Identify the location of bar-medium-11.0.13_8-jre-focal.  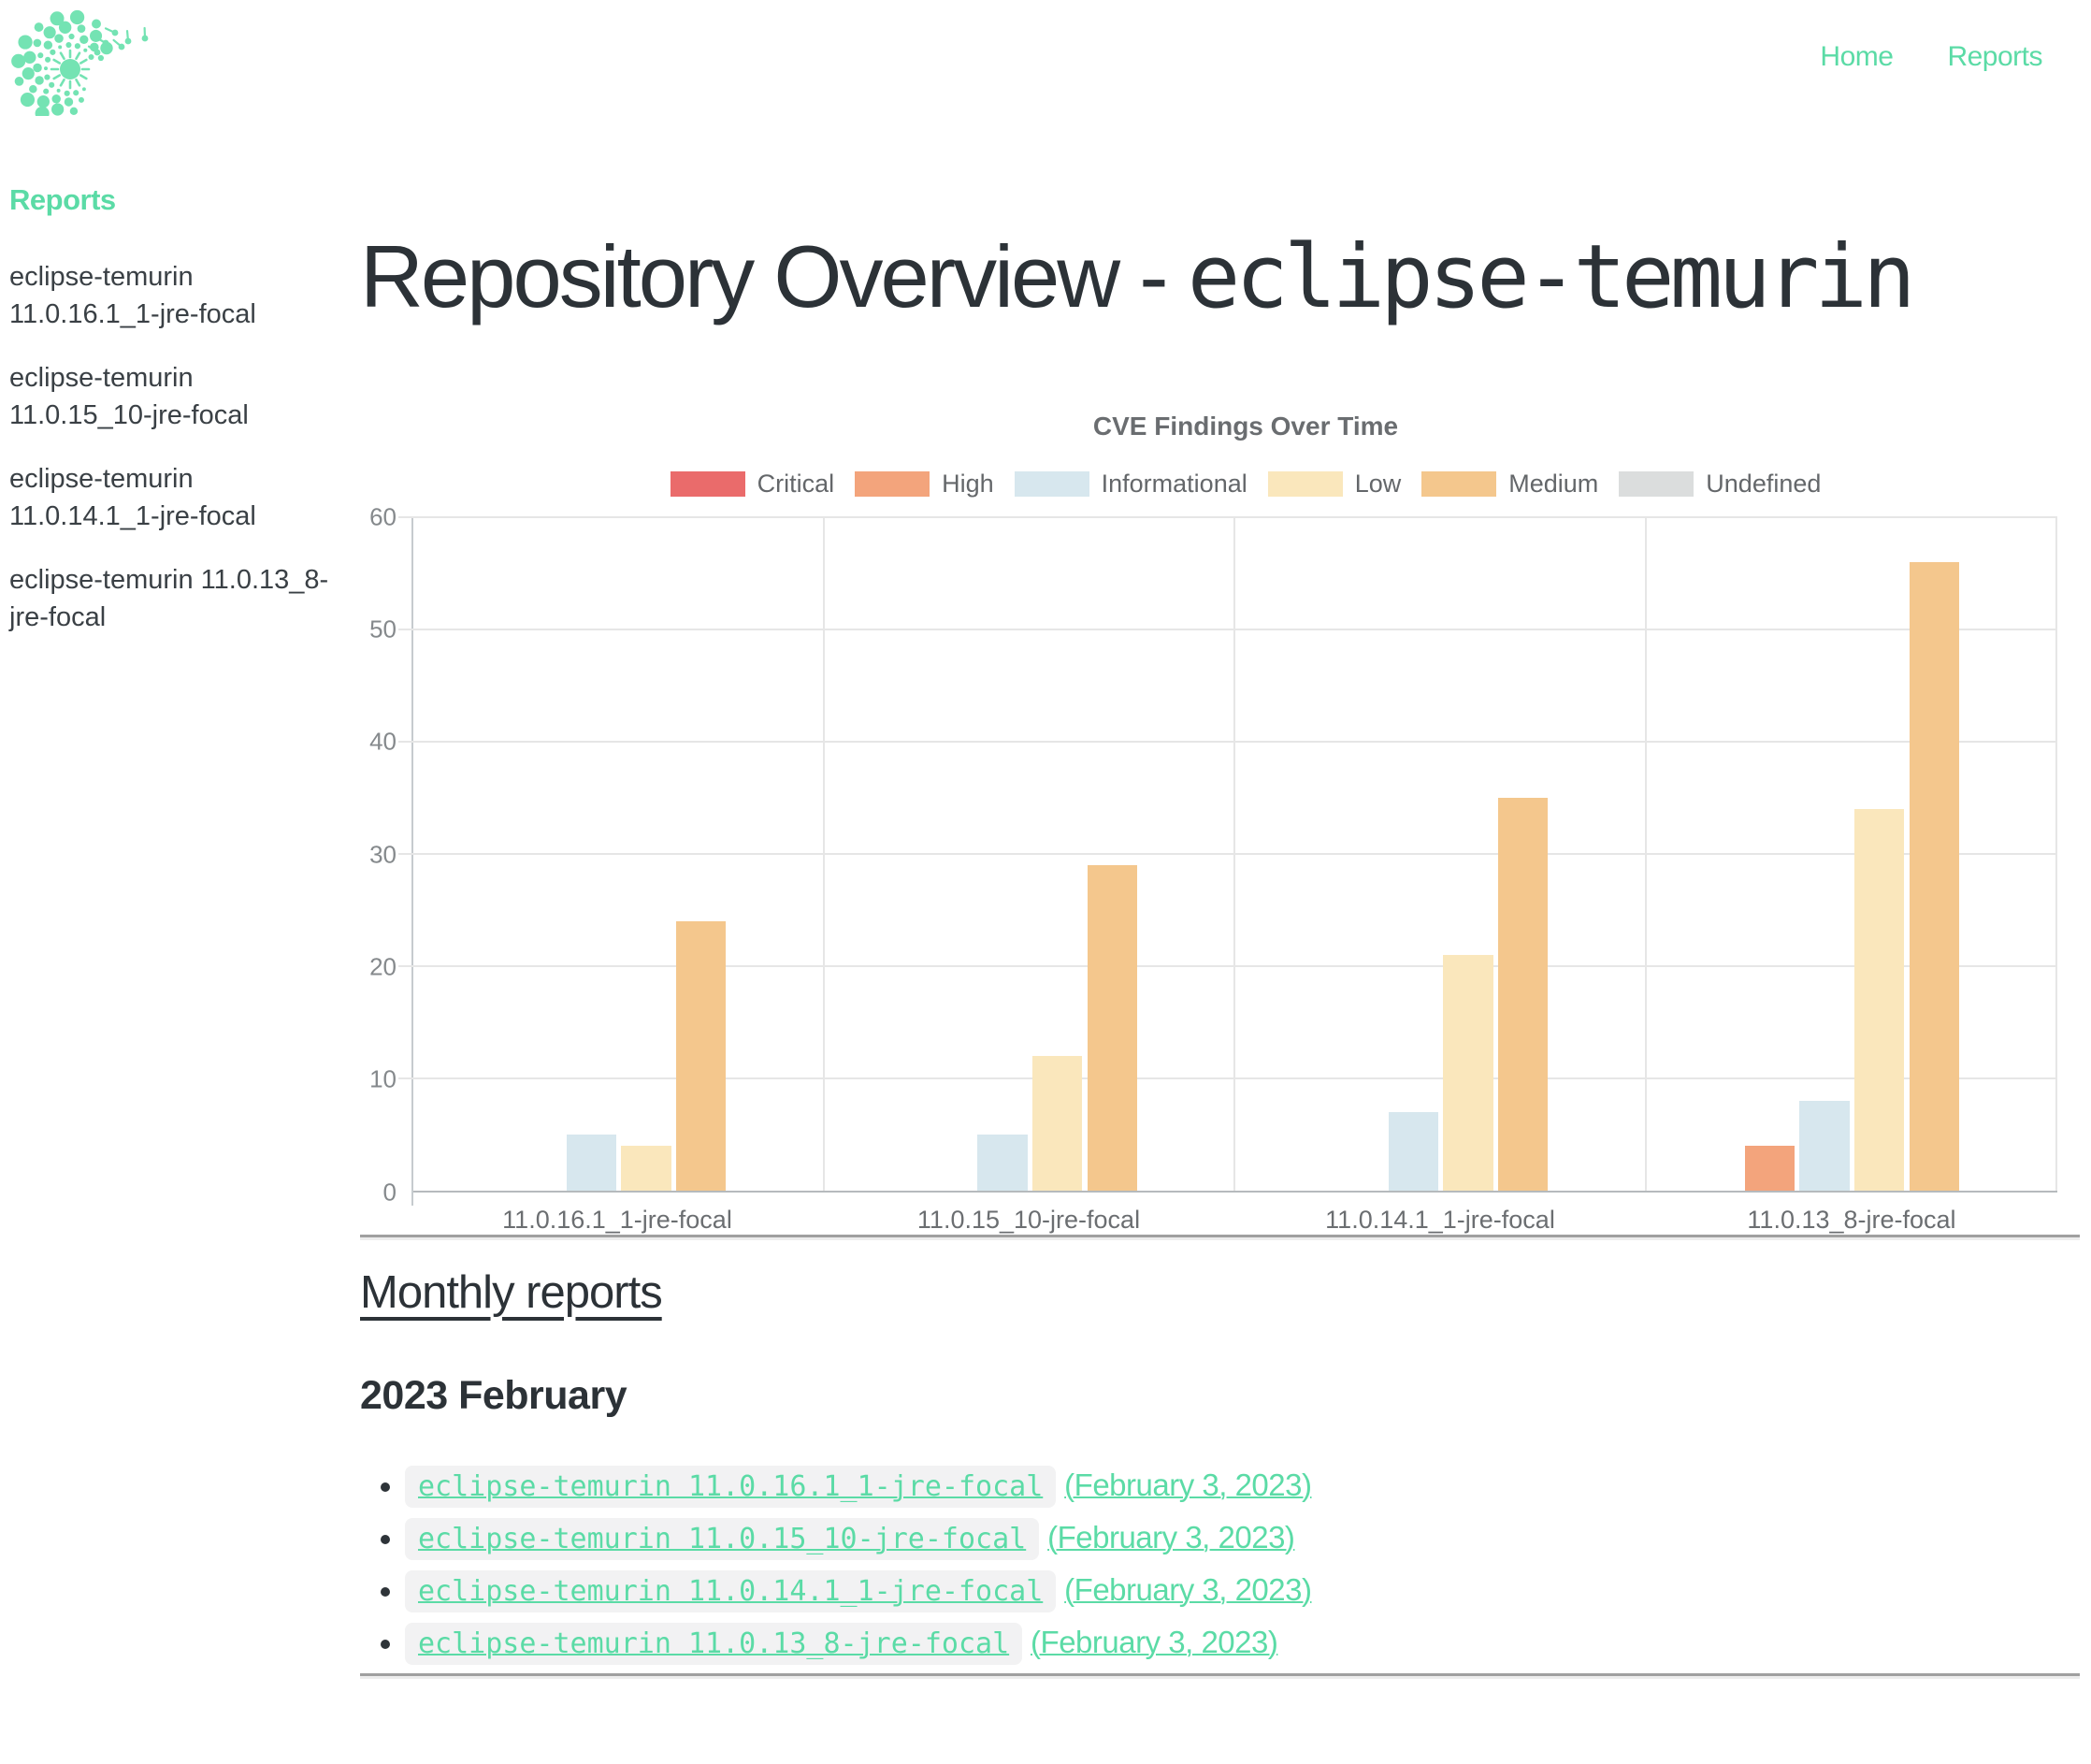
(1934, 876).